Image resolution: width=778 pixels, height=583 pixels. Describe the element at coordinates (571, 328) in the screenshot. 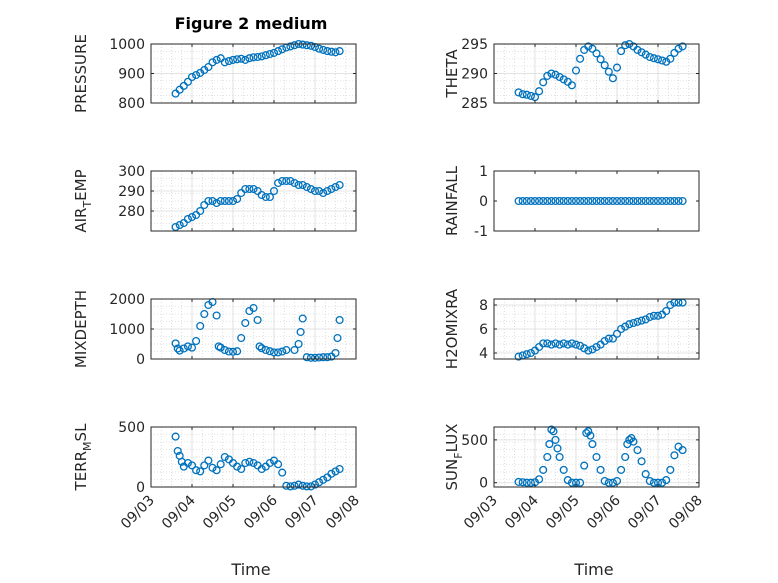

I see `subplot-h2omixra: 4 6 8 H2OMIXRA` at that location.